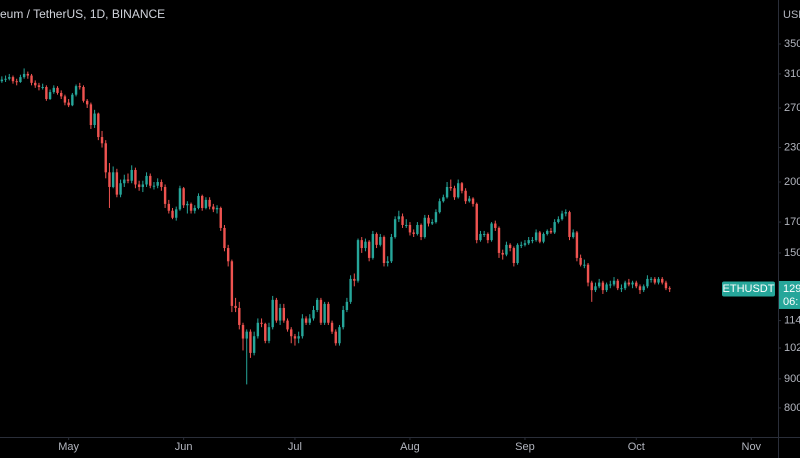 The height and width of the screenshot is (458, 800). I want to click on y-tick-label: 1140, so click(792, 321).